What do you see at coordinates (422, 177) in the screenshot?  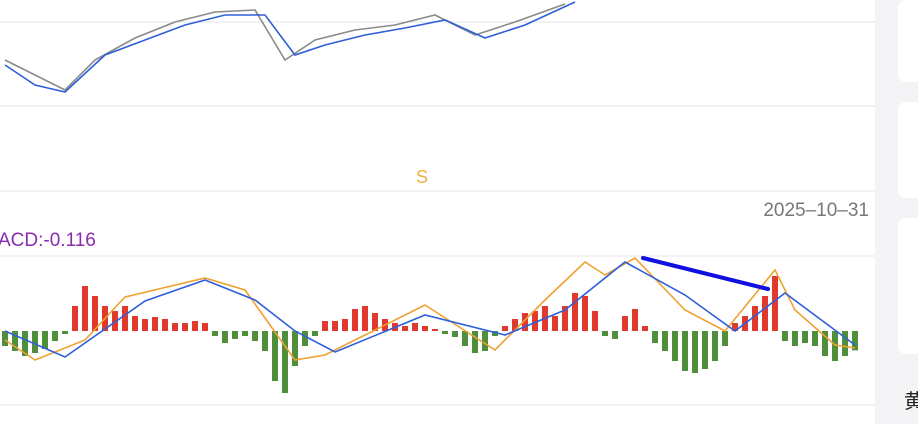 I see `signal-label: S` at bounding box center [422, 177].